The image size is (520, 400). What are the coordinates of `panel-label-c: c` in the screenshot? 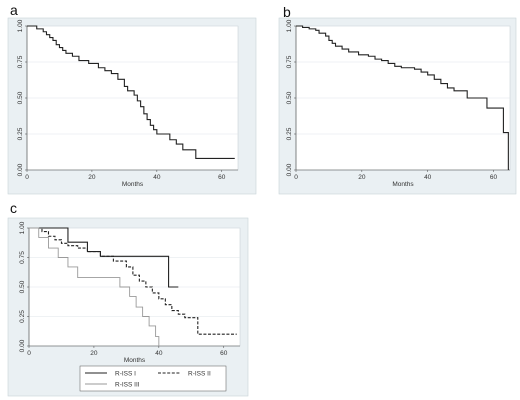 It's located at (13, 208).